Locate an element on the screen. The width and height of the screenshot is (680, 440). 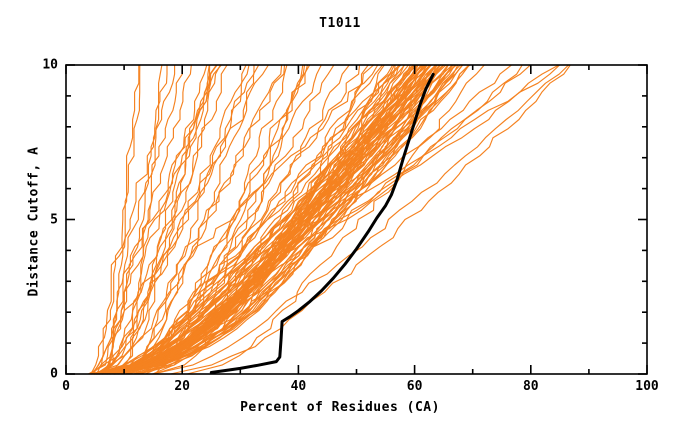
x-tick-label: 80 is located at coordinates (530, 386).